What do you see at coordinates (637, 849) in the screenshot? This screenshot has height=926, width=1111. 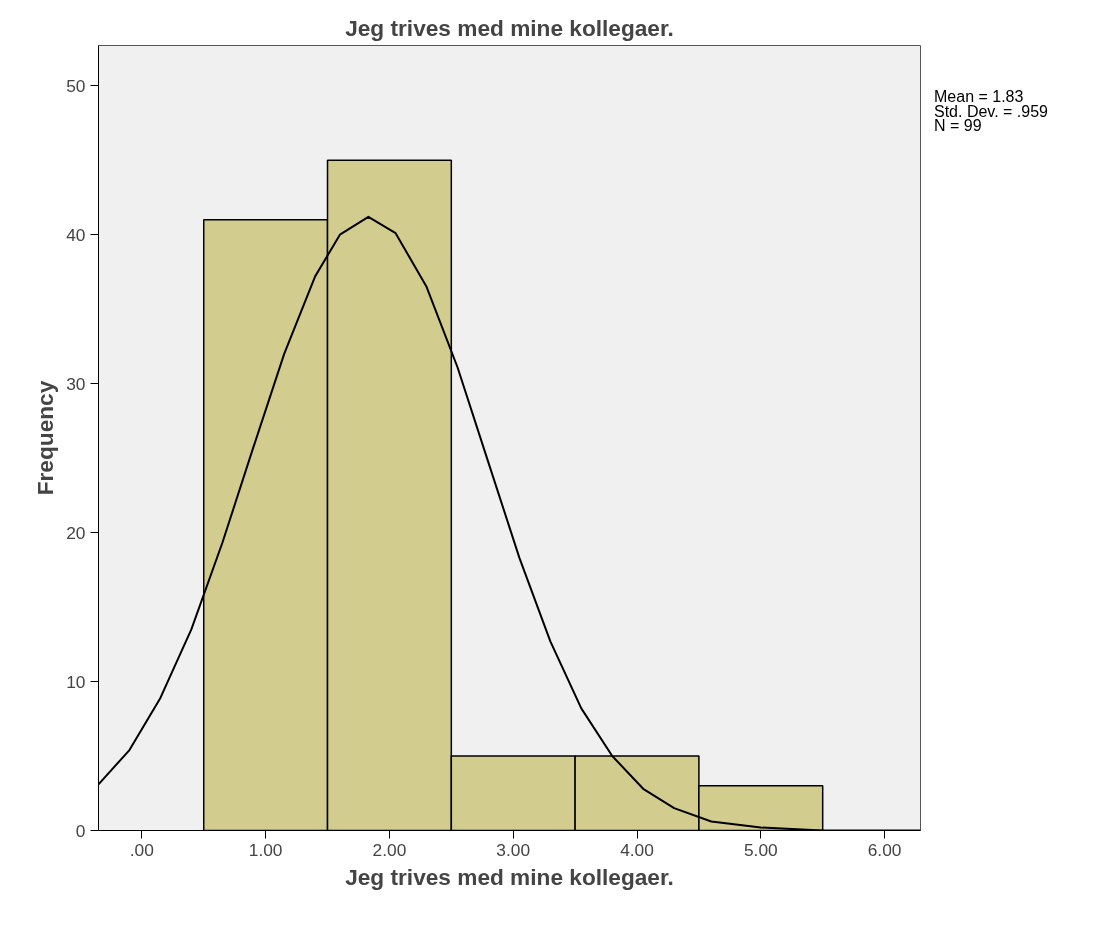 I see `x-tick-label: 4.00` at bounding box center [637, 849].